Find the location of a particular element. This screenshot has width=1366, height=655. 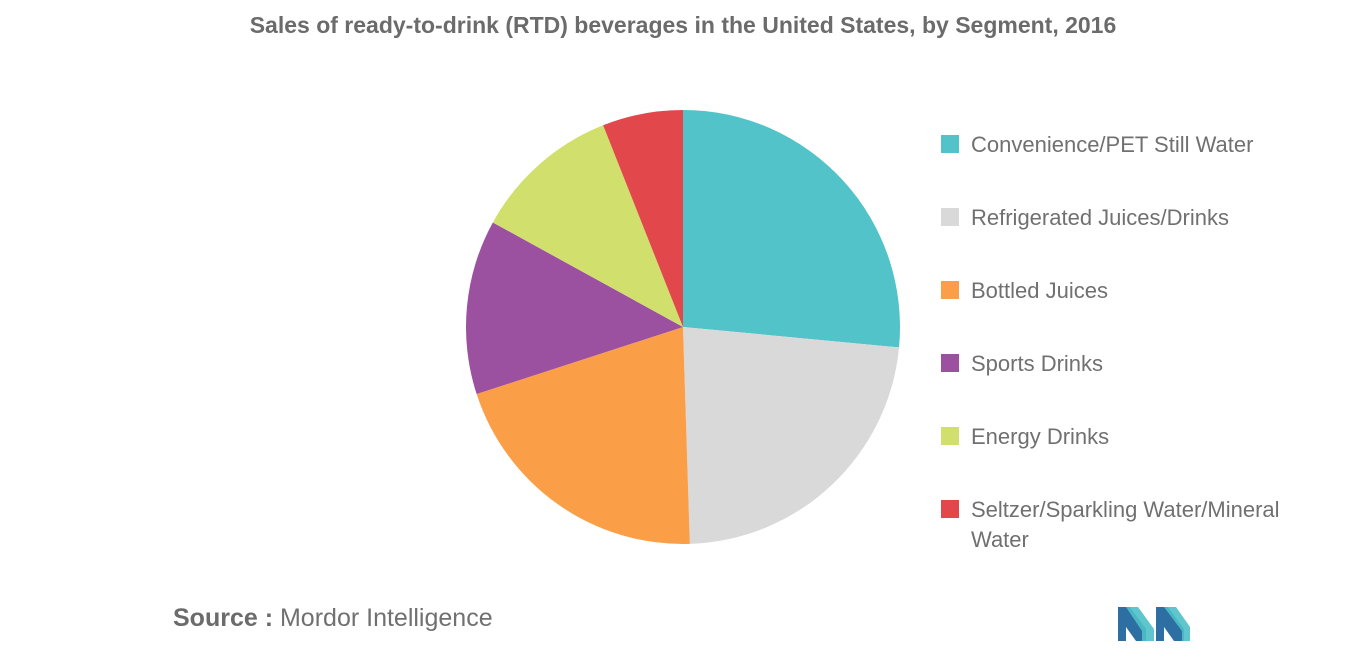

legend-label: Convenience/PET Still Water is located at coordinates (1112, 144).